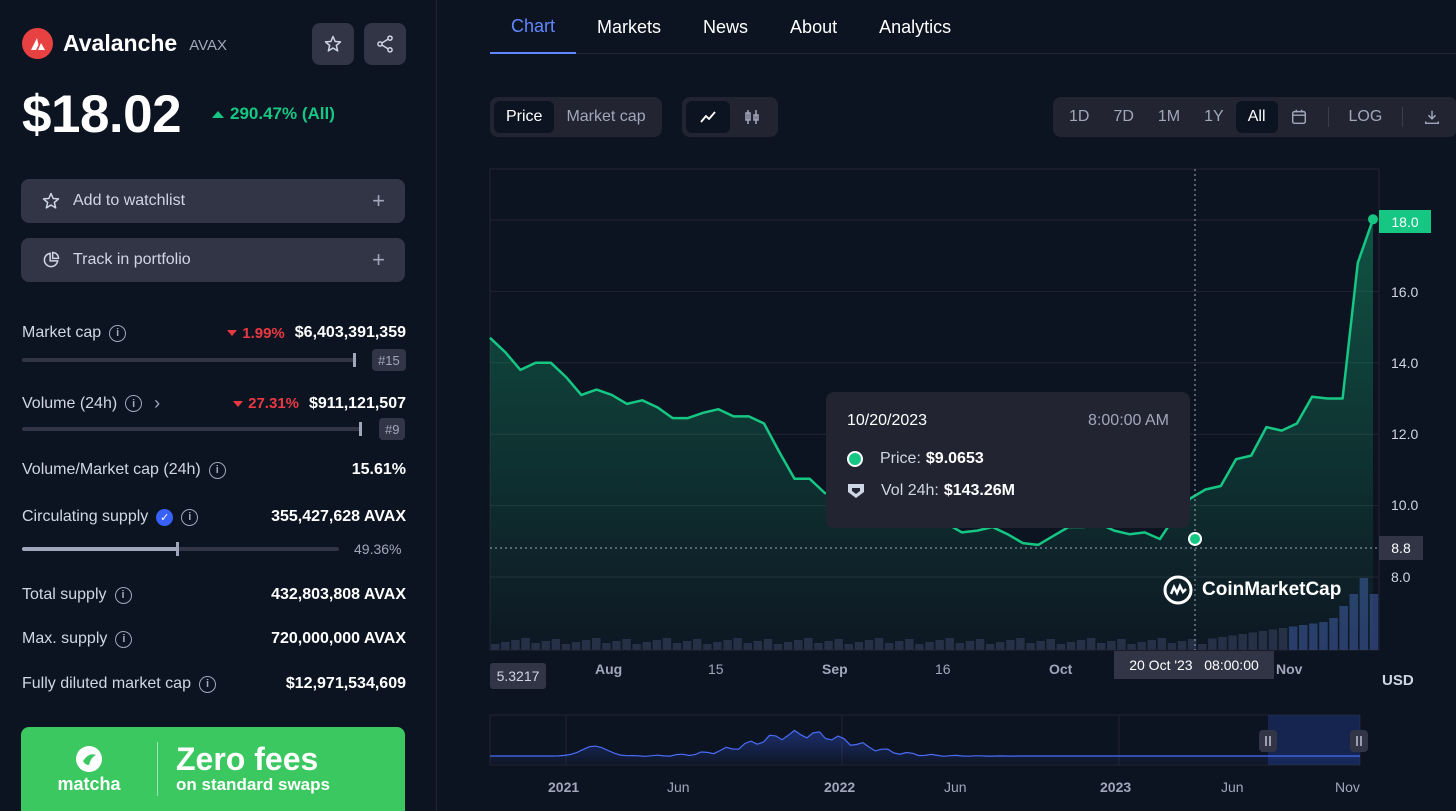 This screenshot has height=811, width=1456. What do you see at coordinates (273, 403) in the screenshot?
I see `volume-change-value: 27.31%` at bounding box center [273, 403].